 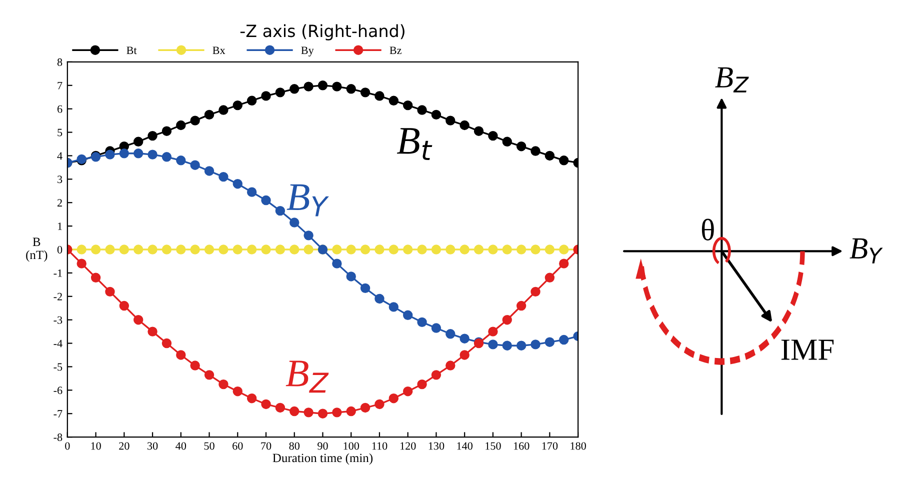 I want to click on y-tick-label: -6, so click(x=58, y=390).